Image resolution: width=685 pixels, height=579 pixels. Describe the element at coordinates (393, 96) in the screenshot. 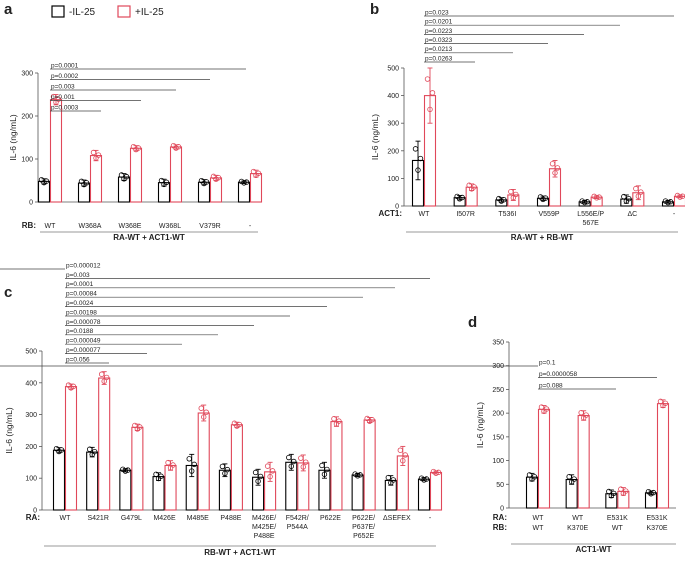

I see `y-tick-label: 400` at that location.